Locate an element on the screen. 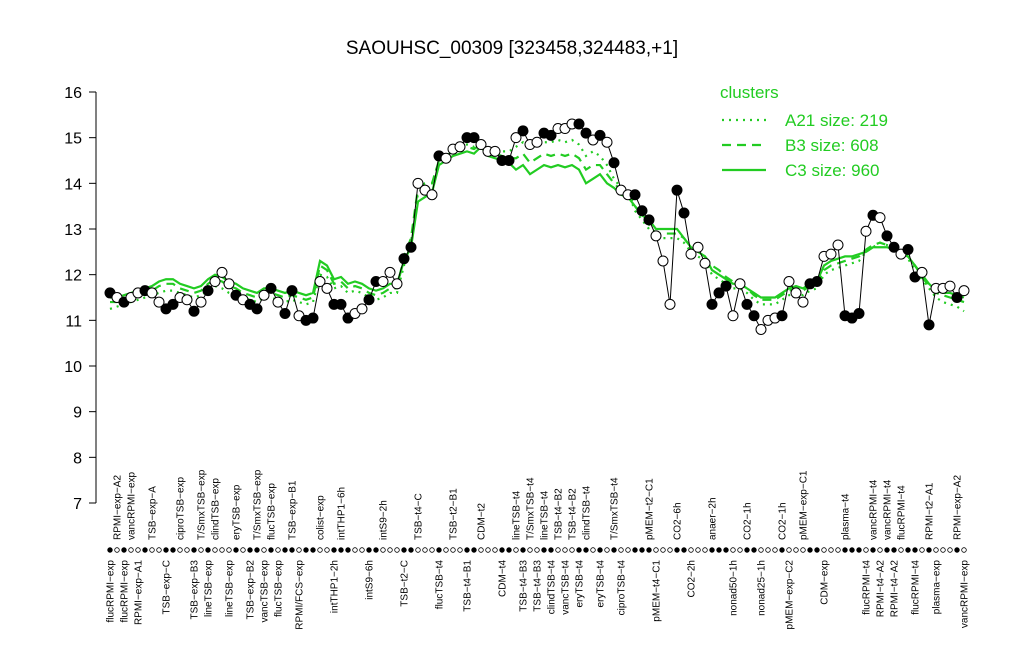 The image size is (1024, 645). x-tick-label: TSB−t4−B2 is located at coordinates (573, 514).